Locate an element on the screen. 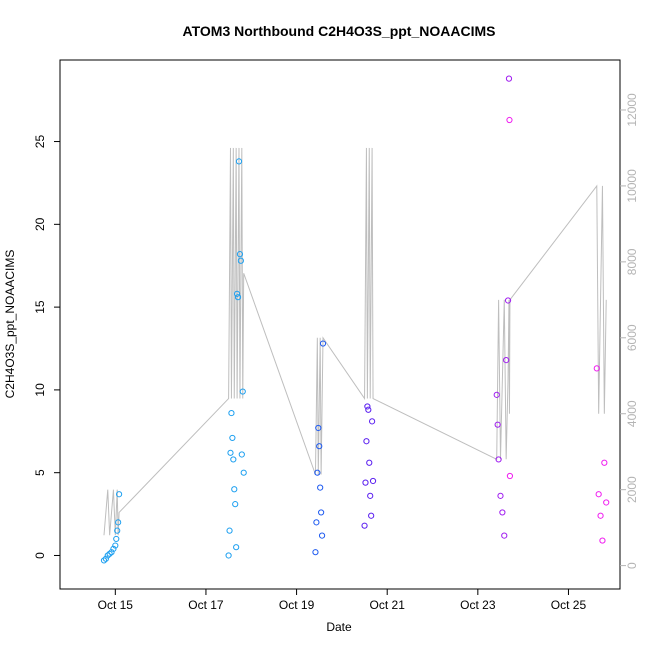 This screenshot has height=650, width=650. y2-axis: 0 2000 4000 6000 8000 10000 12000 is located at coordinates (629, 331).